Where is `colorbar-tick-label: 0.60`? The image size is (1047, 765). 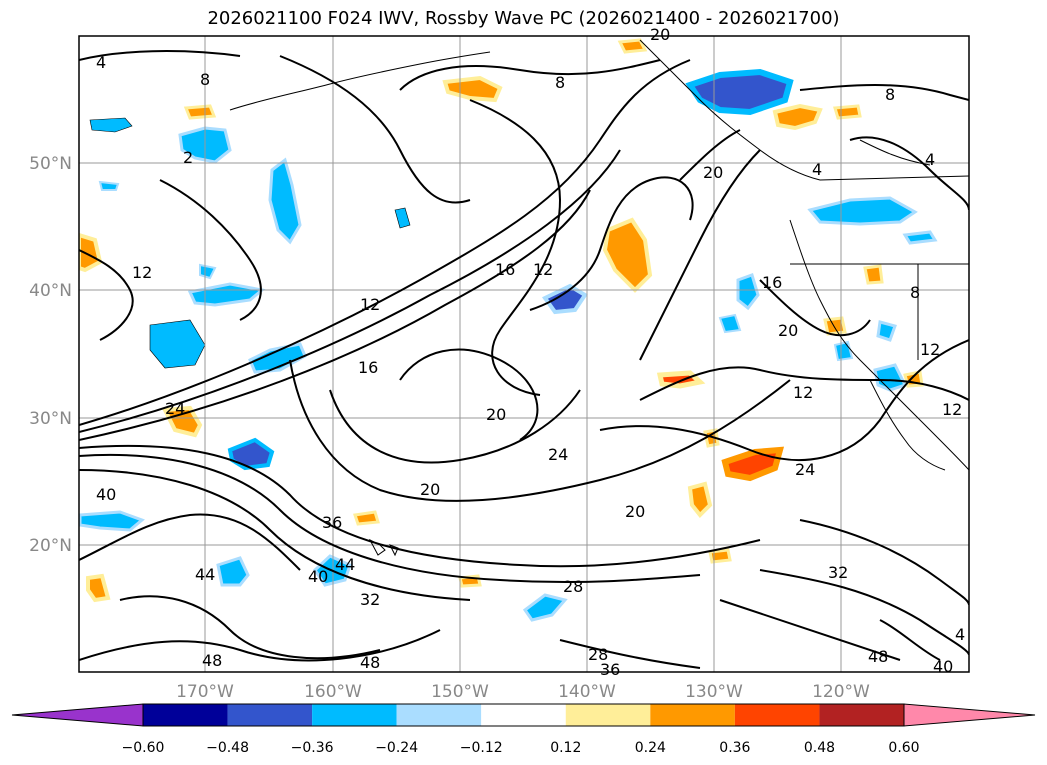
colorbar-tick-label: 0.60 is located at coordinates (903, 748).